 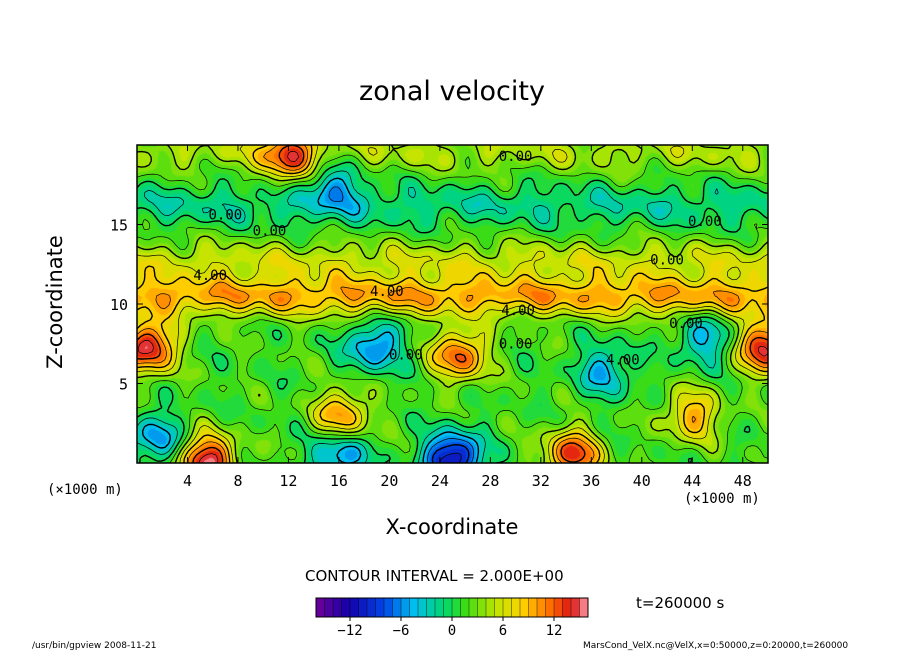 I want to click on y-axis-label: Z-coordinate, so click(x=55, y=302).